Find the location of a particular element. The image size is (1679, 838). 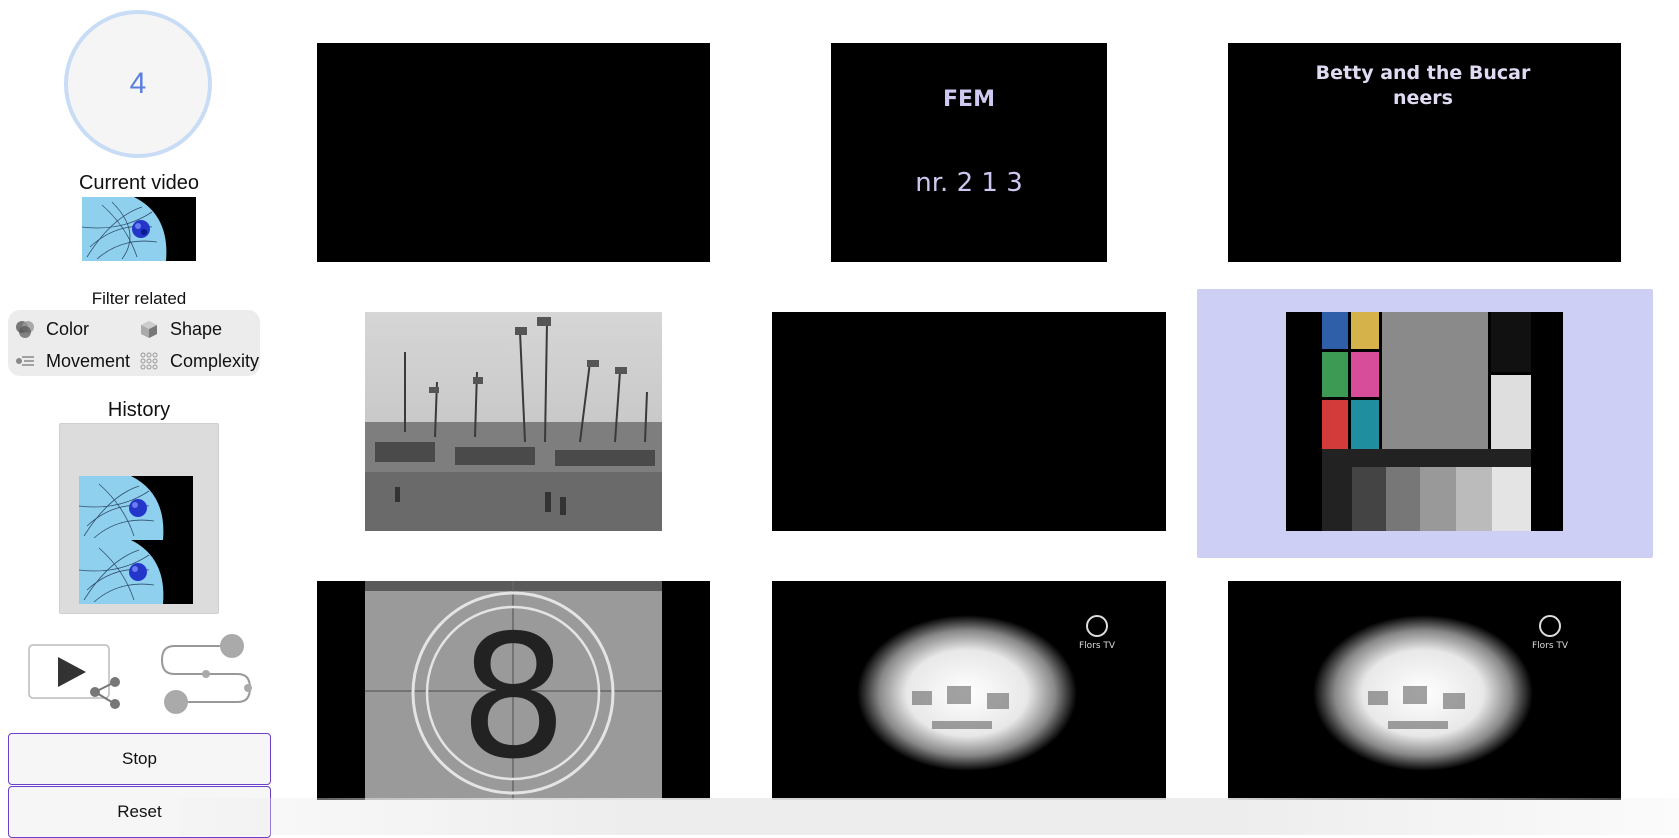

filter-complexity: Complexity is located at coordinates (198, 361).